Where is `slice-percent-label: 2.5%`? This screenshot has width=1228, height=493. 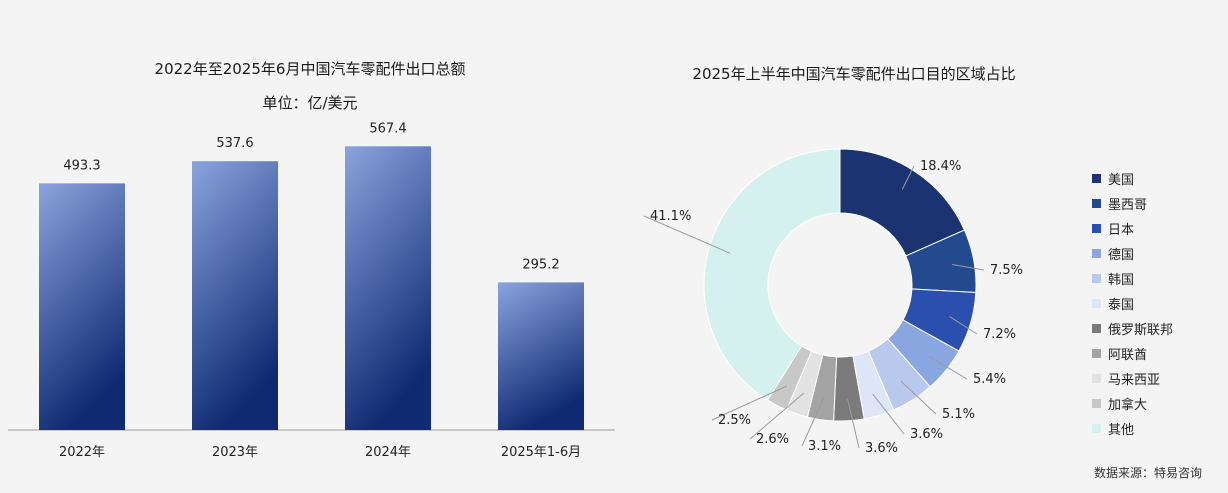
slice-percent-label: 2.5% is located at coordinates (734, 420).